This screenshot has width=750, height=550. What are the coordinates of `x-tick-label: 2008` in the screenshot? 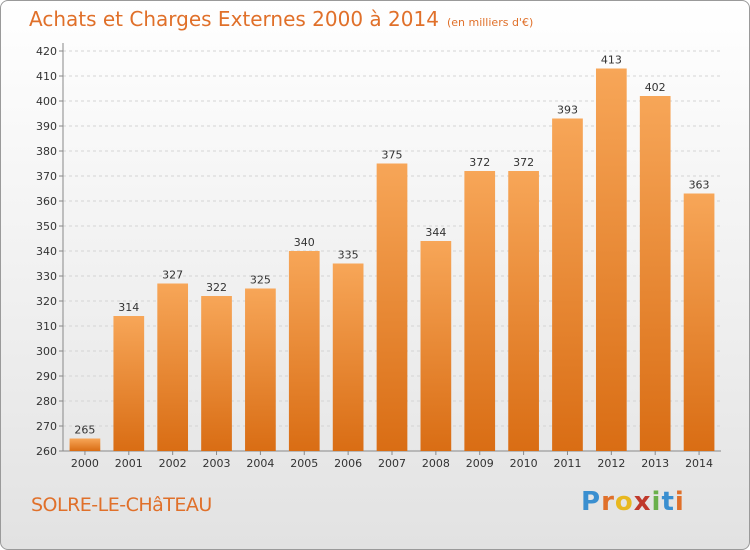 It's located at (436, 463).